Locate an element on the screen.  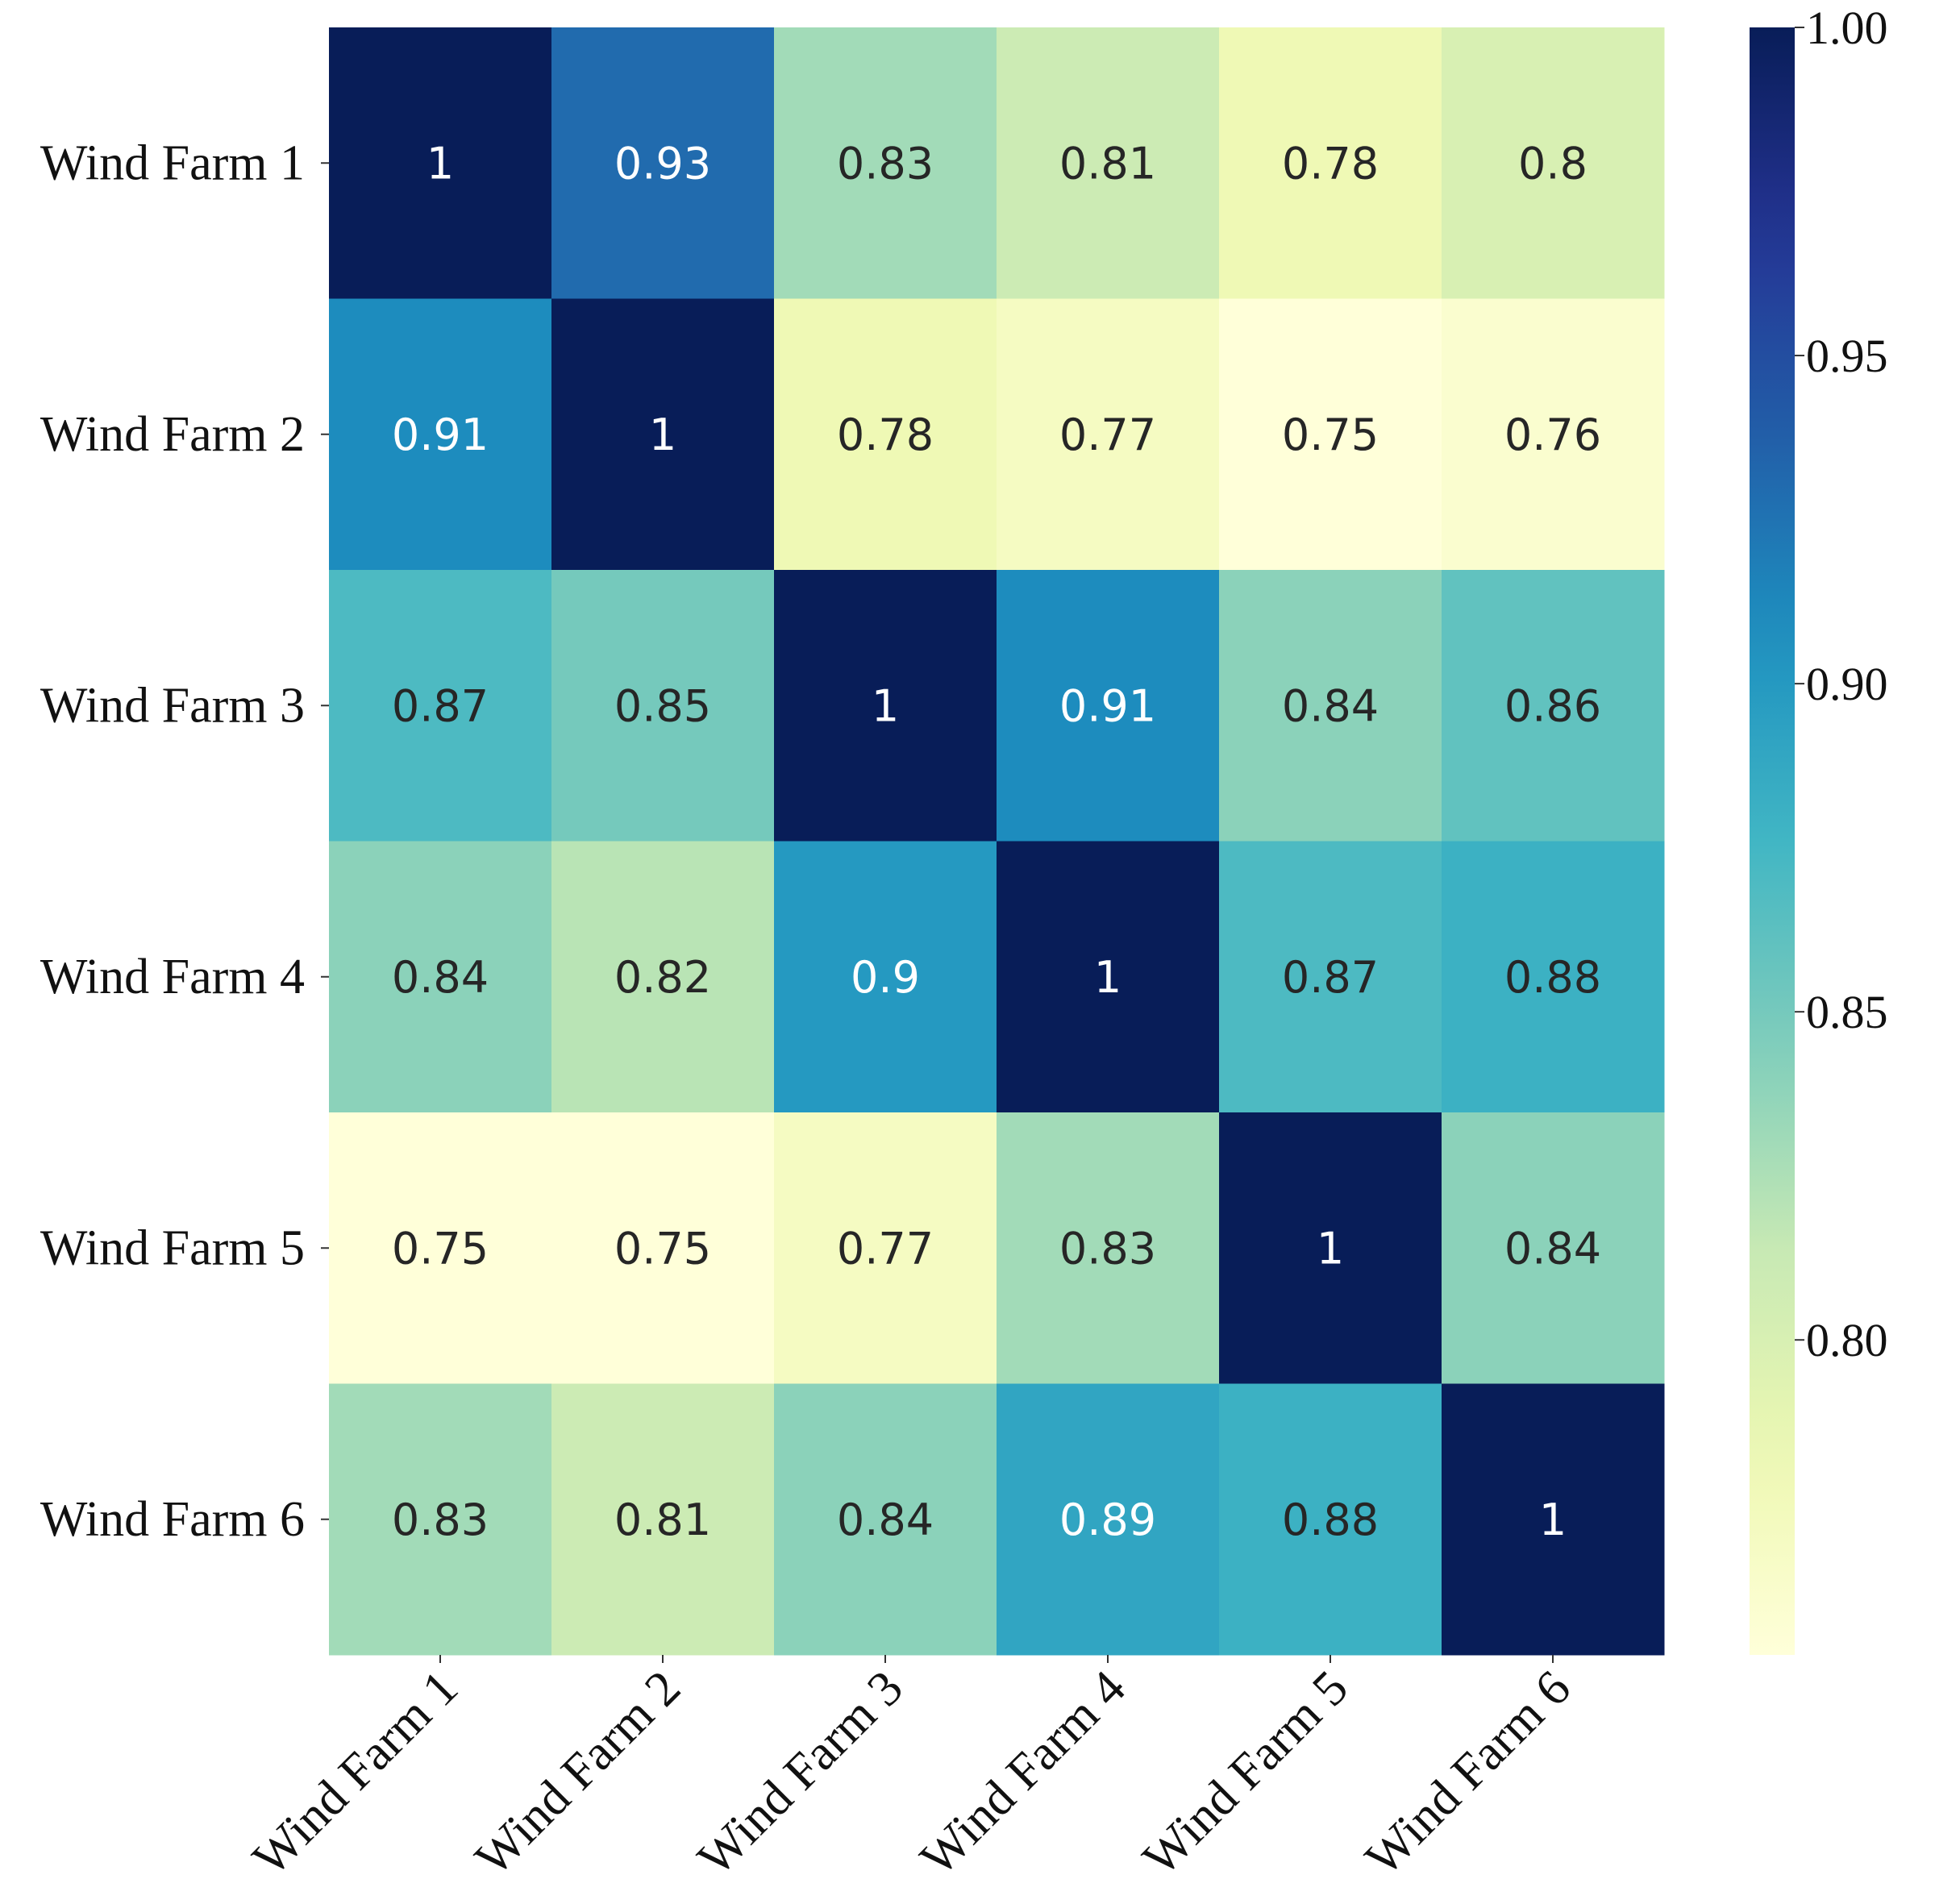
x-tick-label: Wind Farm 4 is located at coordinates (1023, 1773).